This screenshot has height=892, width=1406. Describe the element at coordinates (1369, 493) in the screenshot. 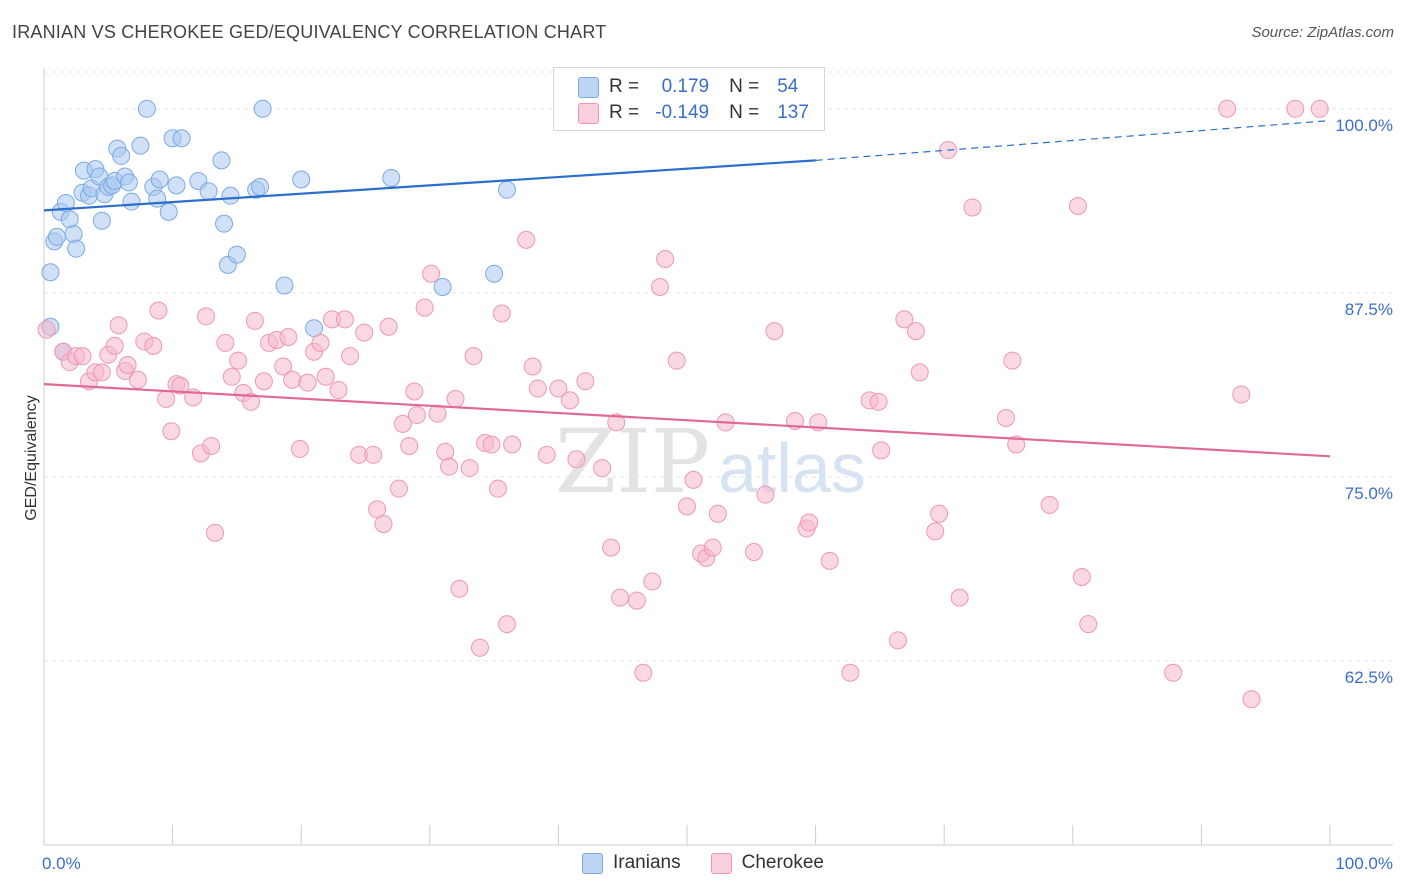

I see `y-tick-label: 75.0%` at that location.